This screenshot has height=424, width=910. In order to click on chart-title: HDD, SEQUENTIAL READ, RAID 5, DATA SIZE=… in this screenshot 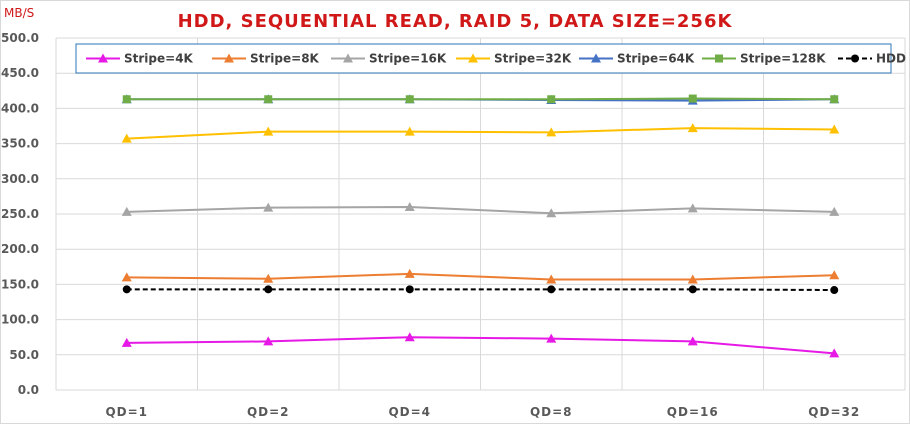, I will do `click(455, 21)`.